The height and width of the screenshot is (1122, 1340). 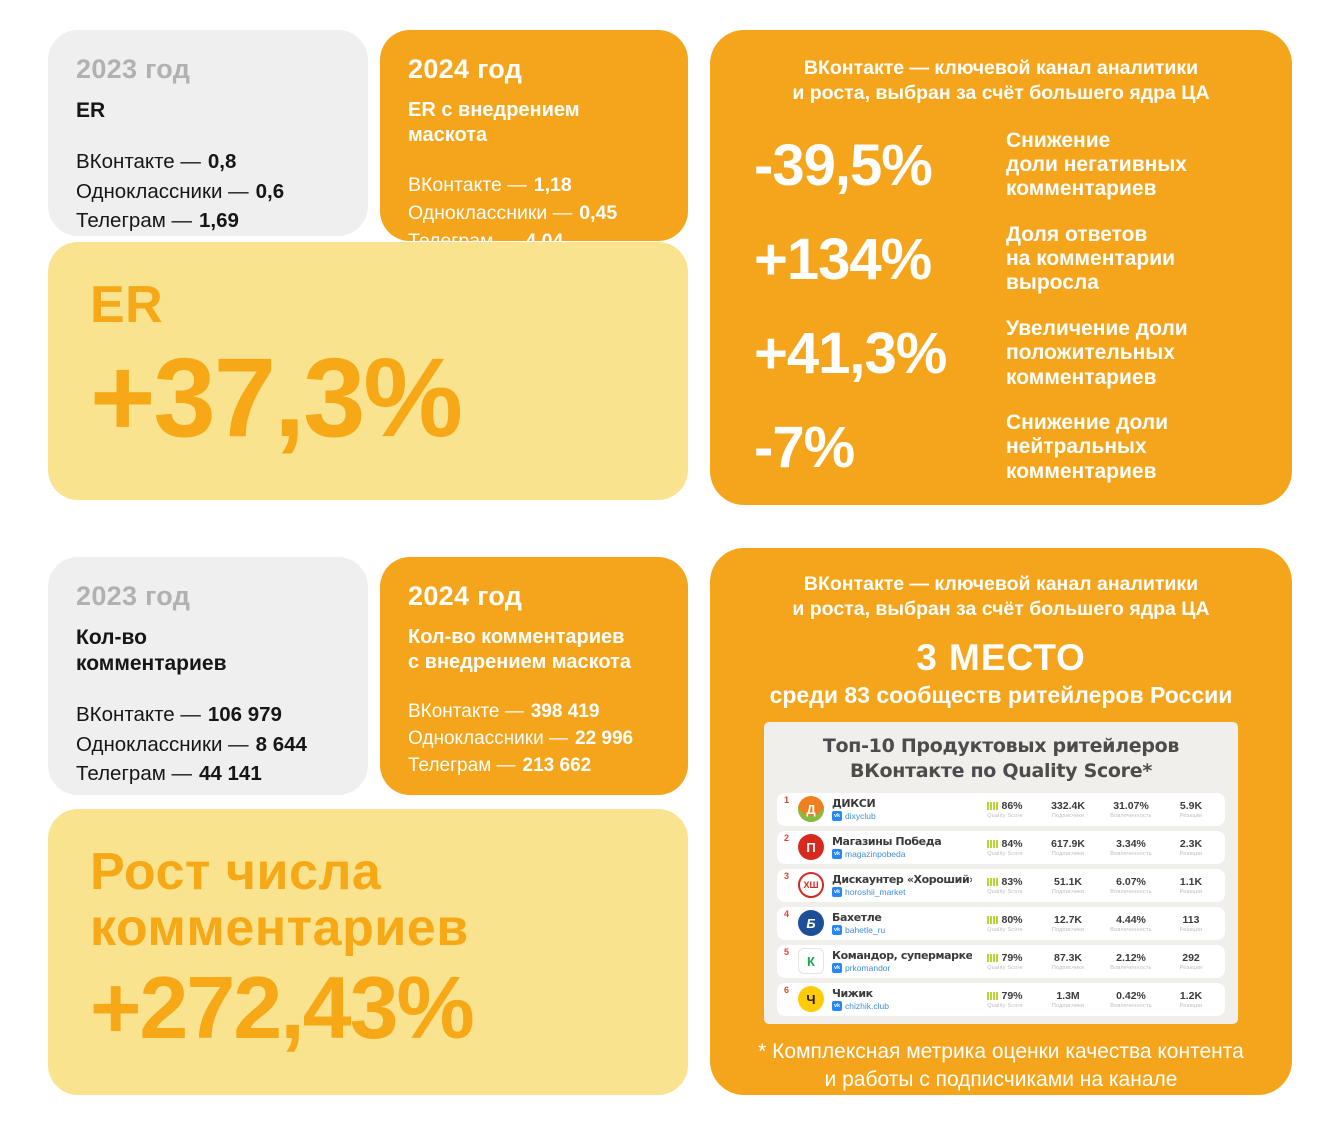 What do you see at coordinates (557, 766) in the screenshot?
I see `metric-value: 213 662` at bounding box center [557, 766].